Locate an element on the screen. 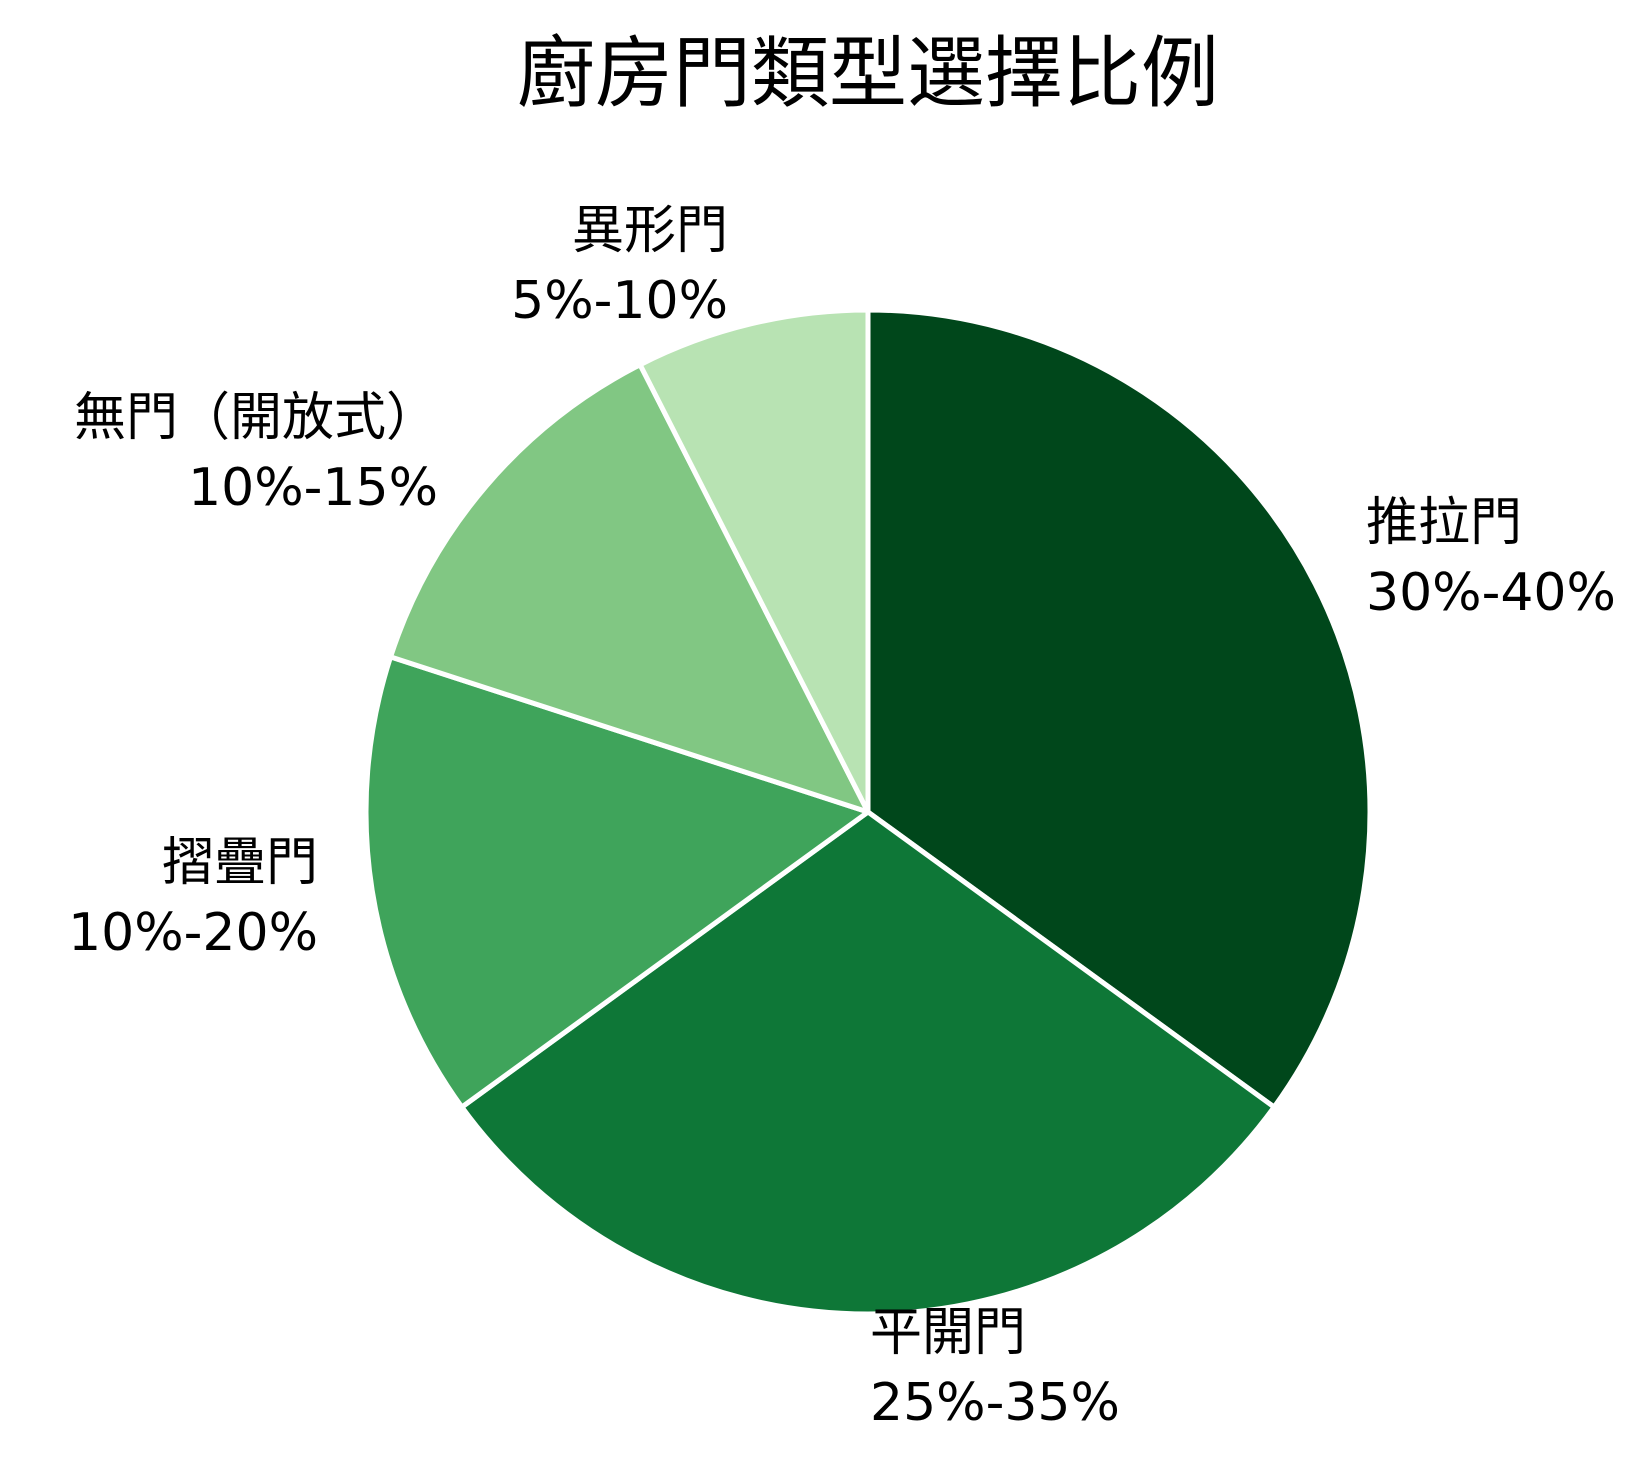  slice-label-range: 5%-10% is located at coordinates (619, 301).